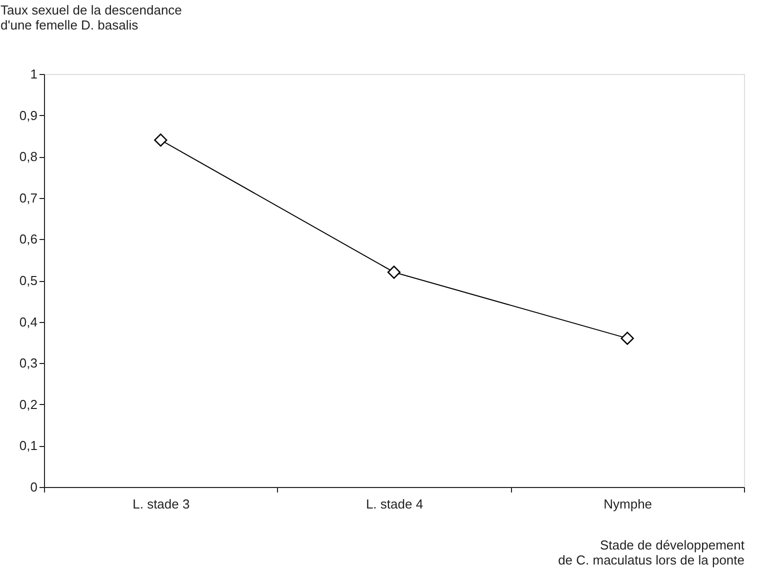 The height and width of the screenshot is (569, 761). Describe the element at coordinates (69, 25) in the screenshot. I see `text: d'une femelle D. basalis` at that location.